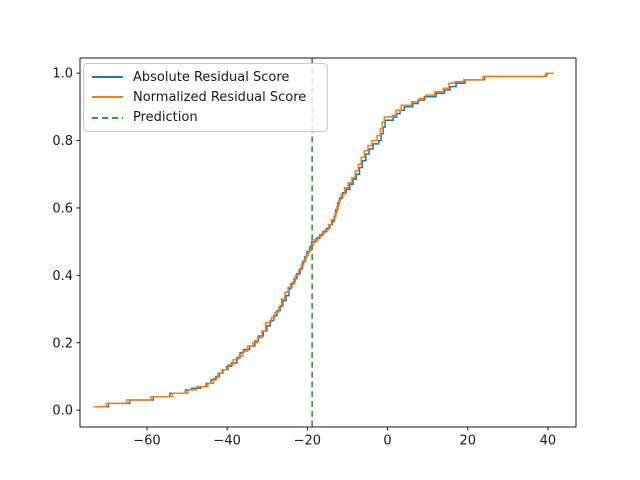 The height and width of the screenshot is (480, 640). What do you see at coordinates (211, 77) in the screenshot?
I see `legend-label: Absolute Residual Score` at bounding box center [211, 77].